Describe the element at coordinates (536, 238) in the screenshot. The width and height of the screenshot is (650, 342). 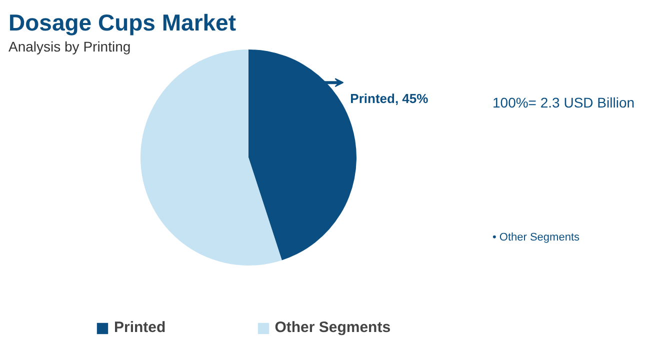
I see `text: • Other Segments` at that location.